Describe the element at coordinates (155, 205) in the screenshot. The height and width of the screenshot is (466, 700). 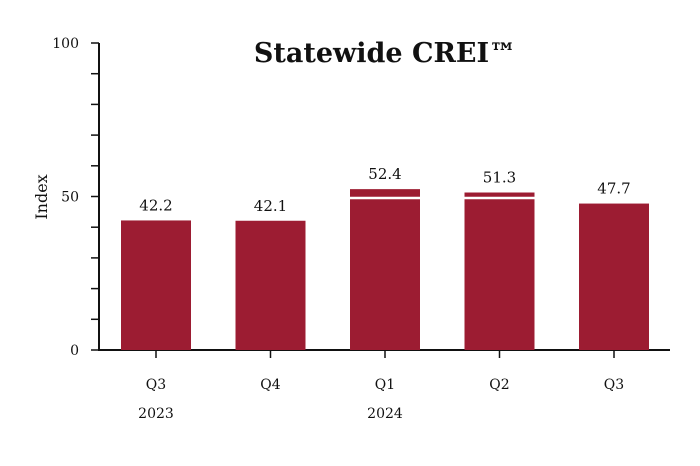
I see `data-label: 42.2` at that location.